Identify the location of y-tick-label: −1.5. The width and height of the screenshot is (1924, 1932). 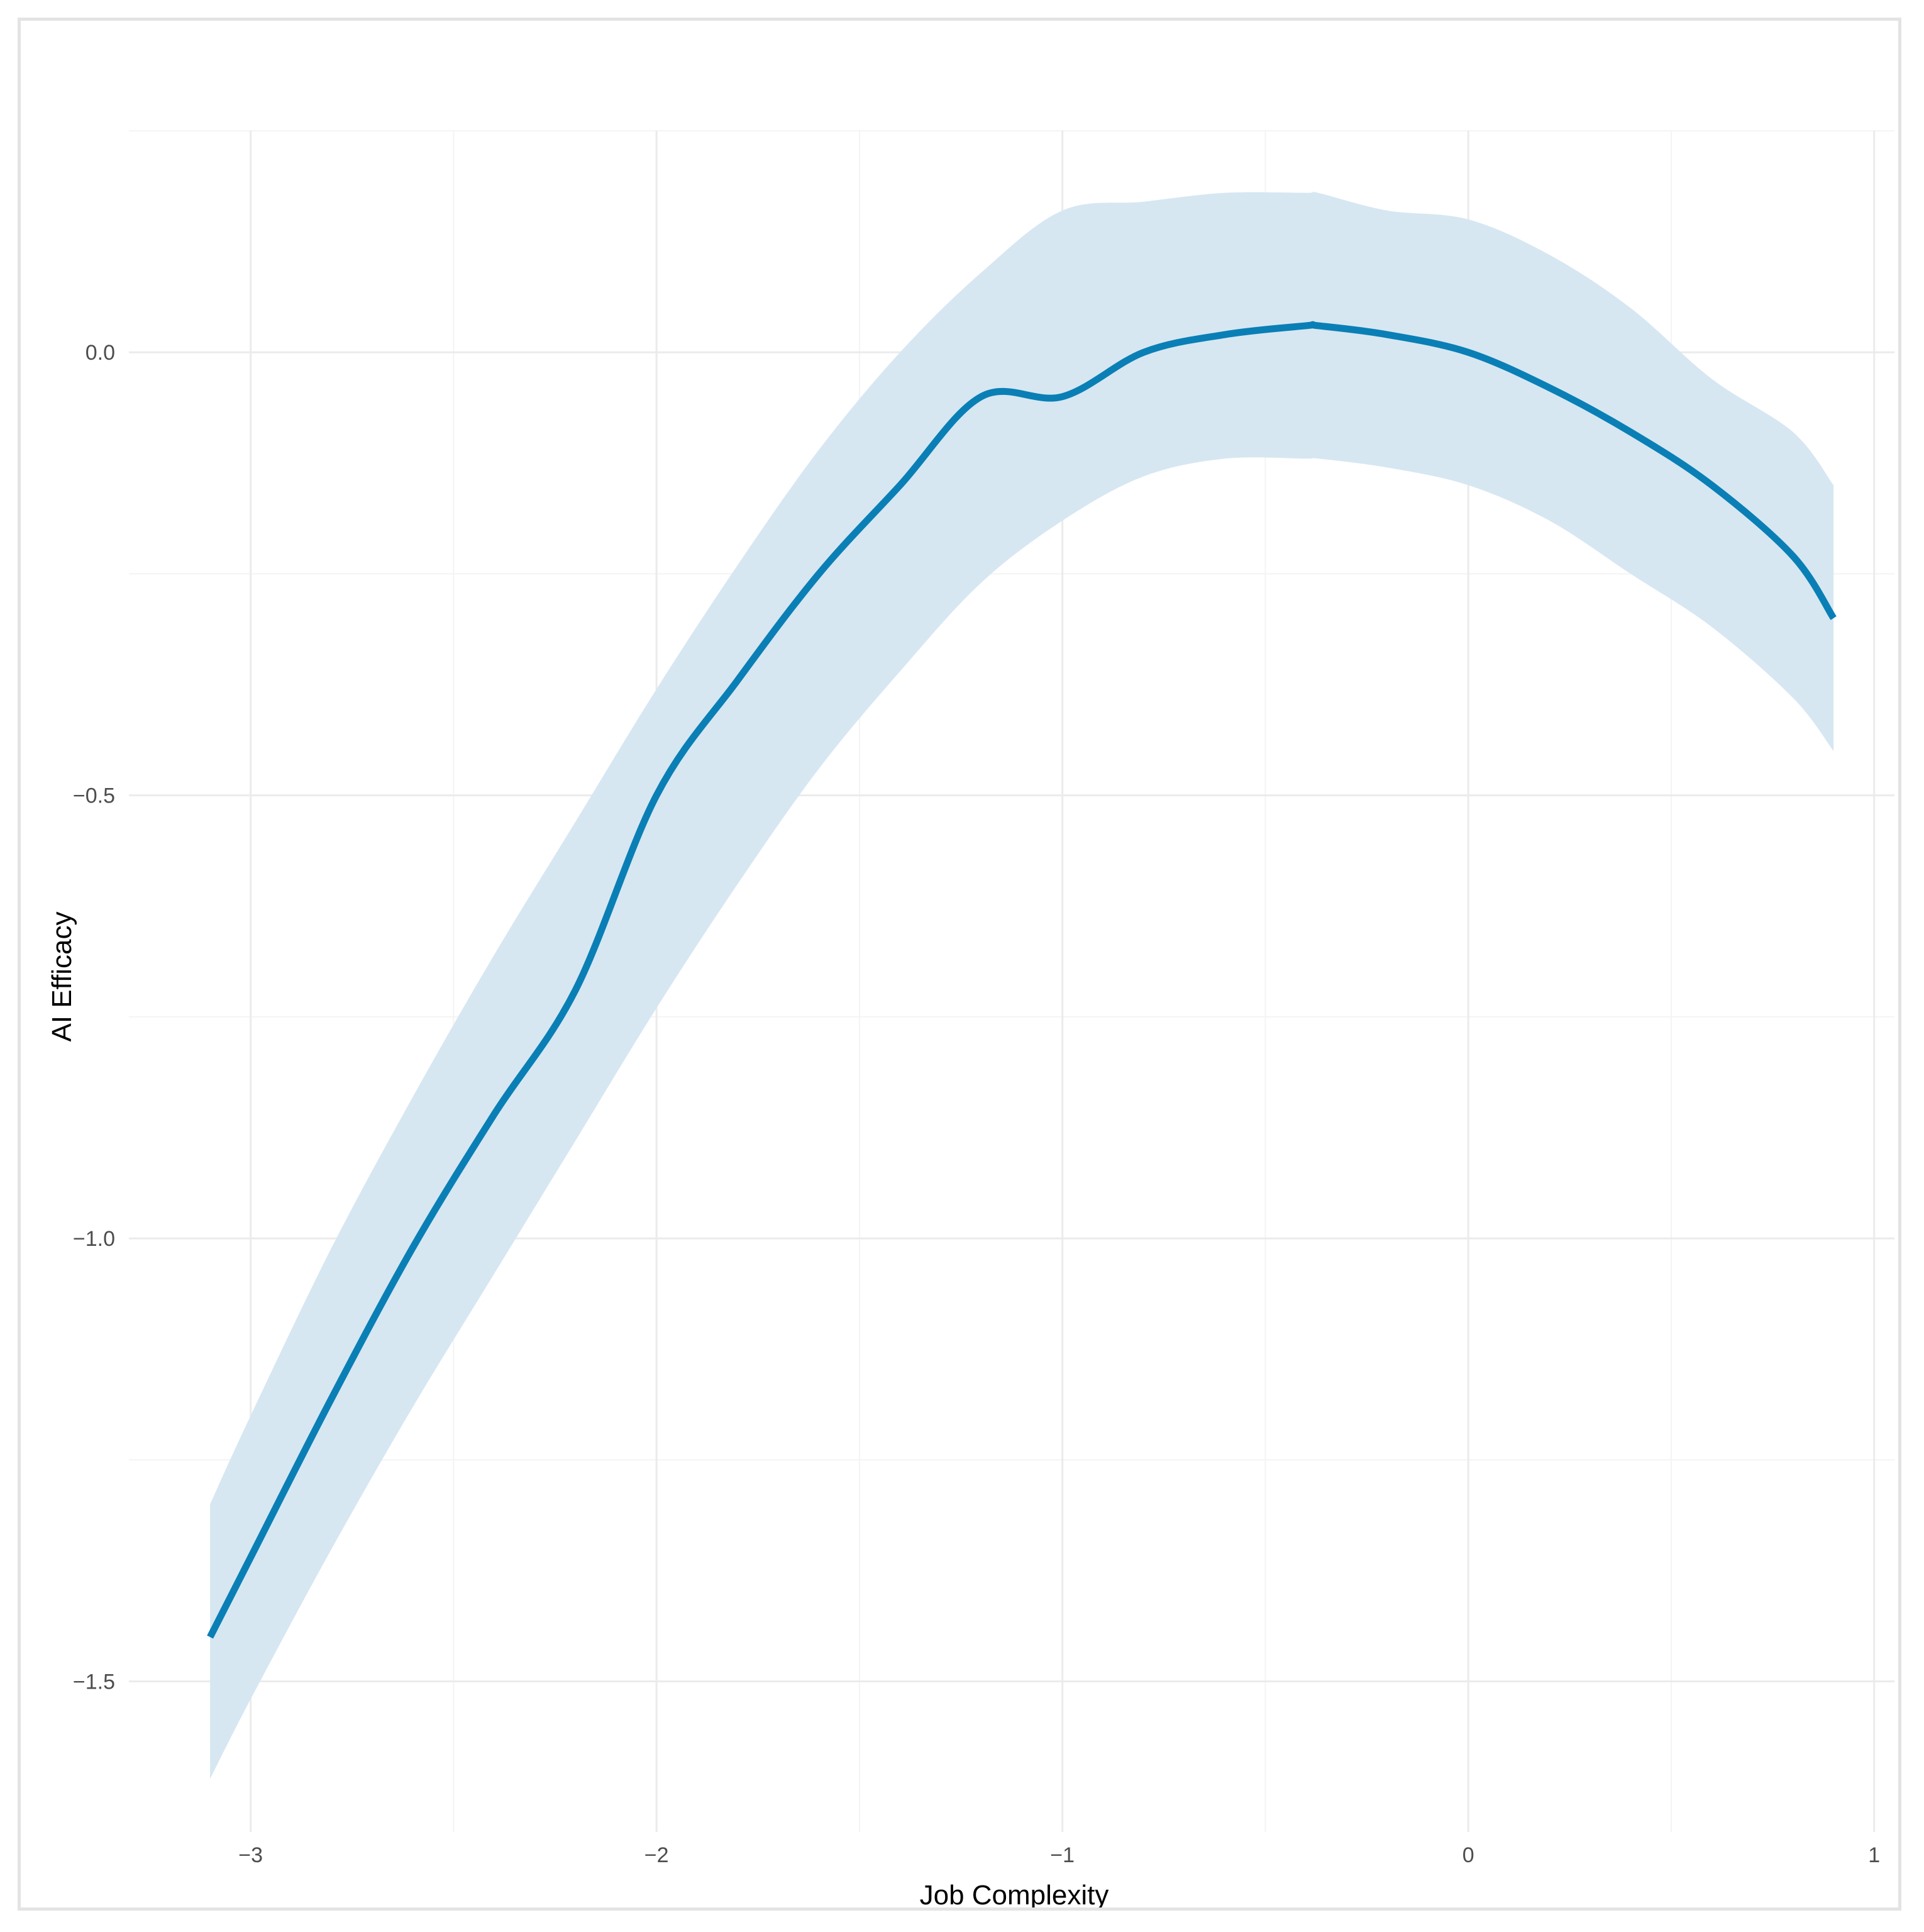
(94, 1682).